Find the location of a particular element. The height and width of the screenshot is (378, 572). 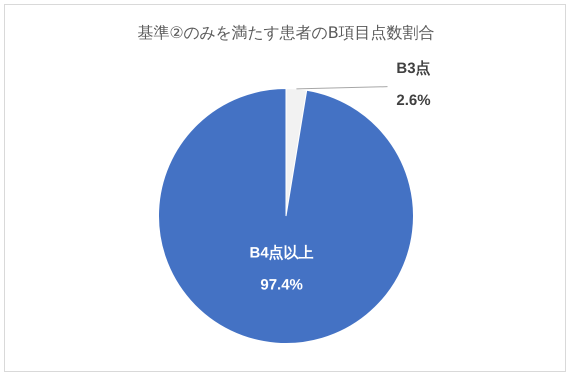

slice-label: B3点 is located at coordinates (413, 68).